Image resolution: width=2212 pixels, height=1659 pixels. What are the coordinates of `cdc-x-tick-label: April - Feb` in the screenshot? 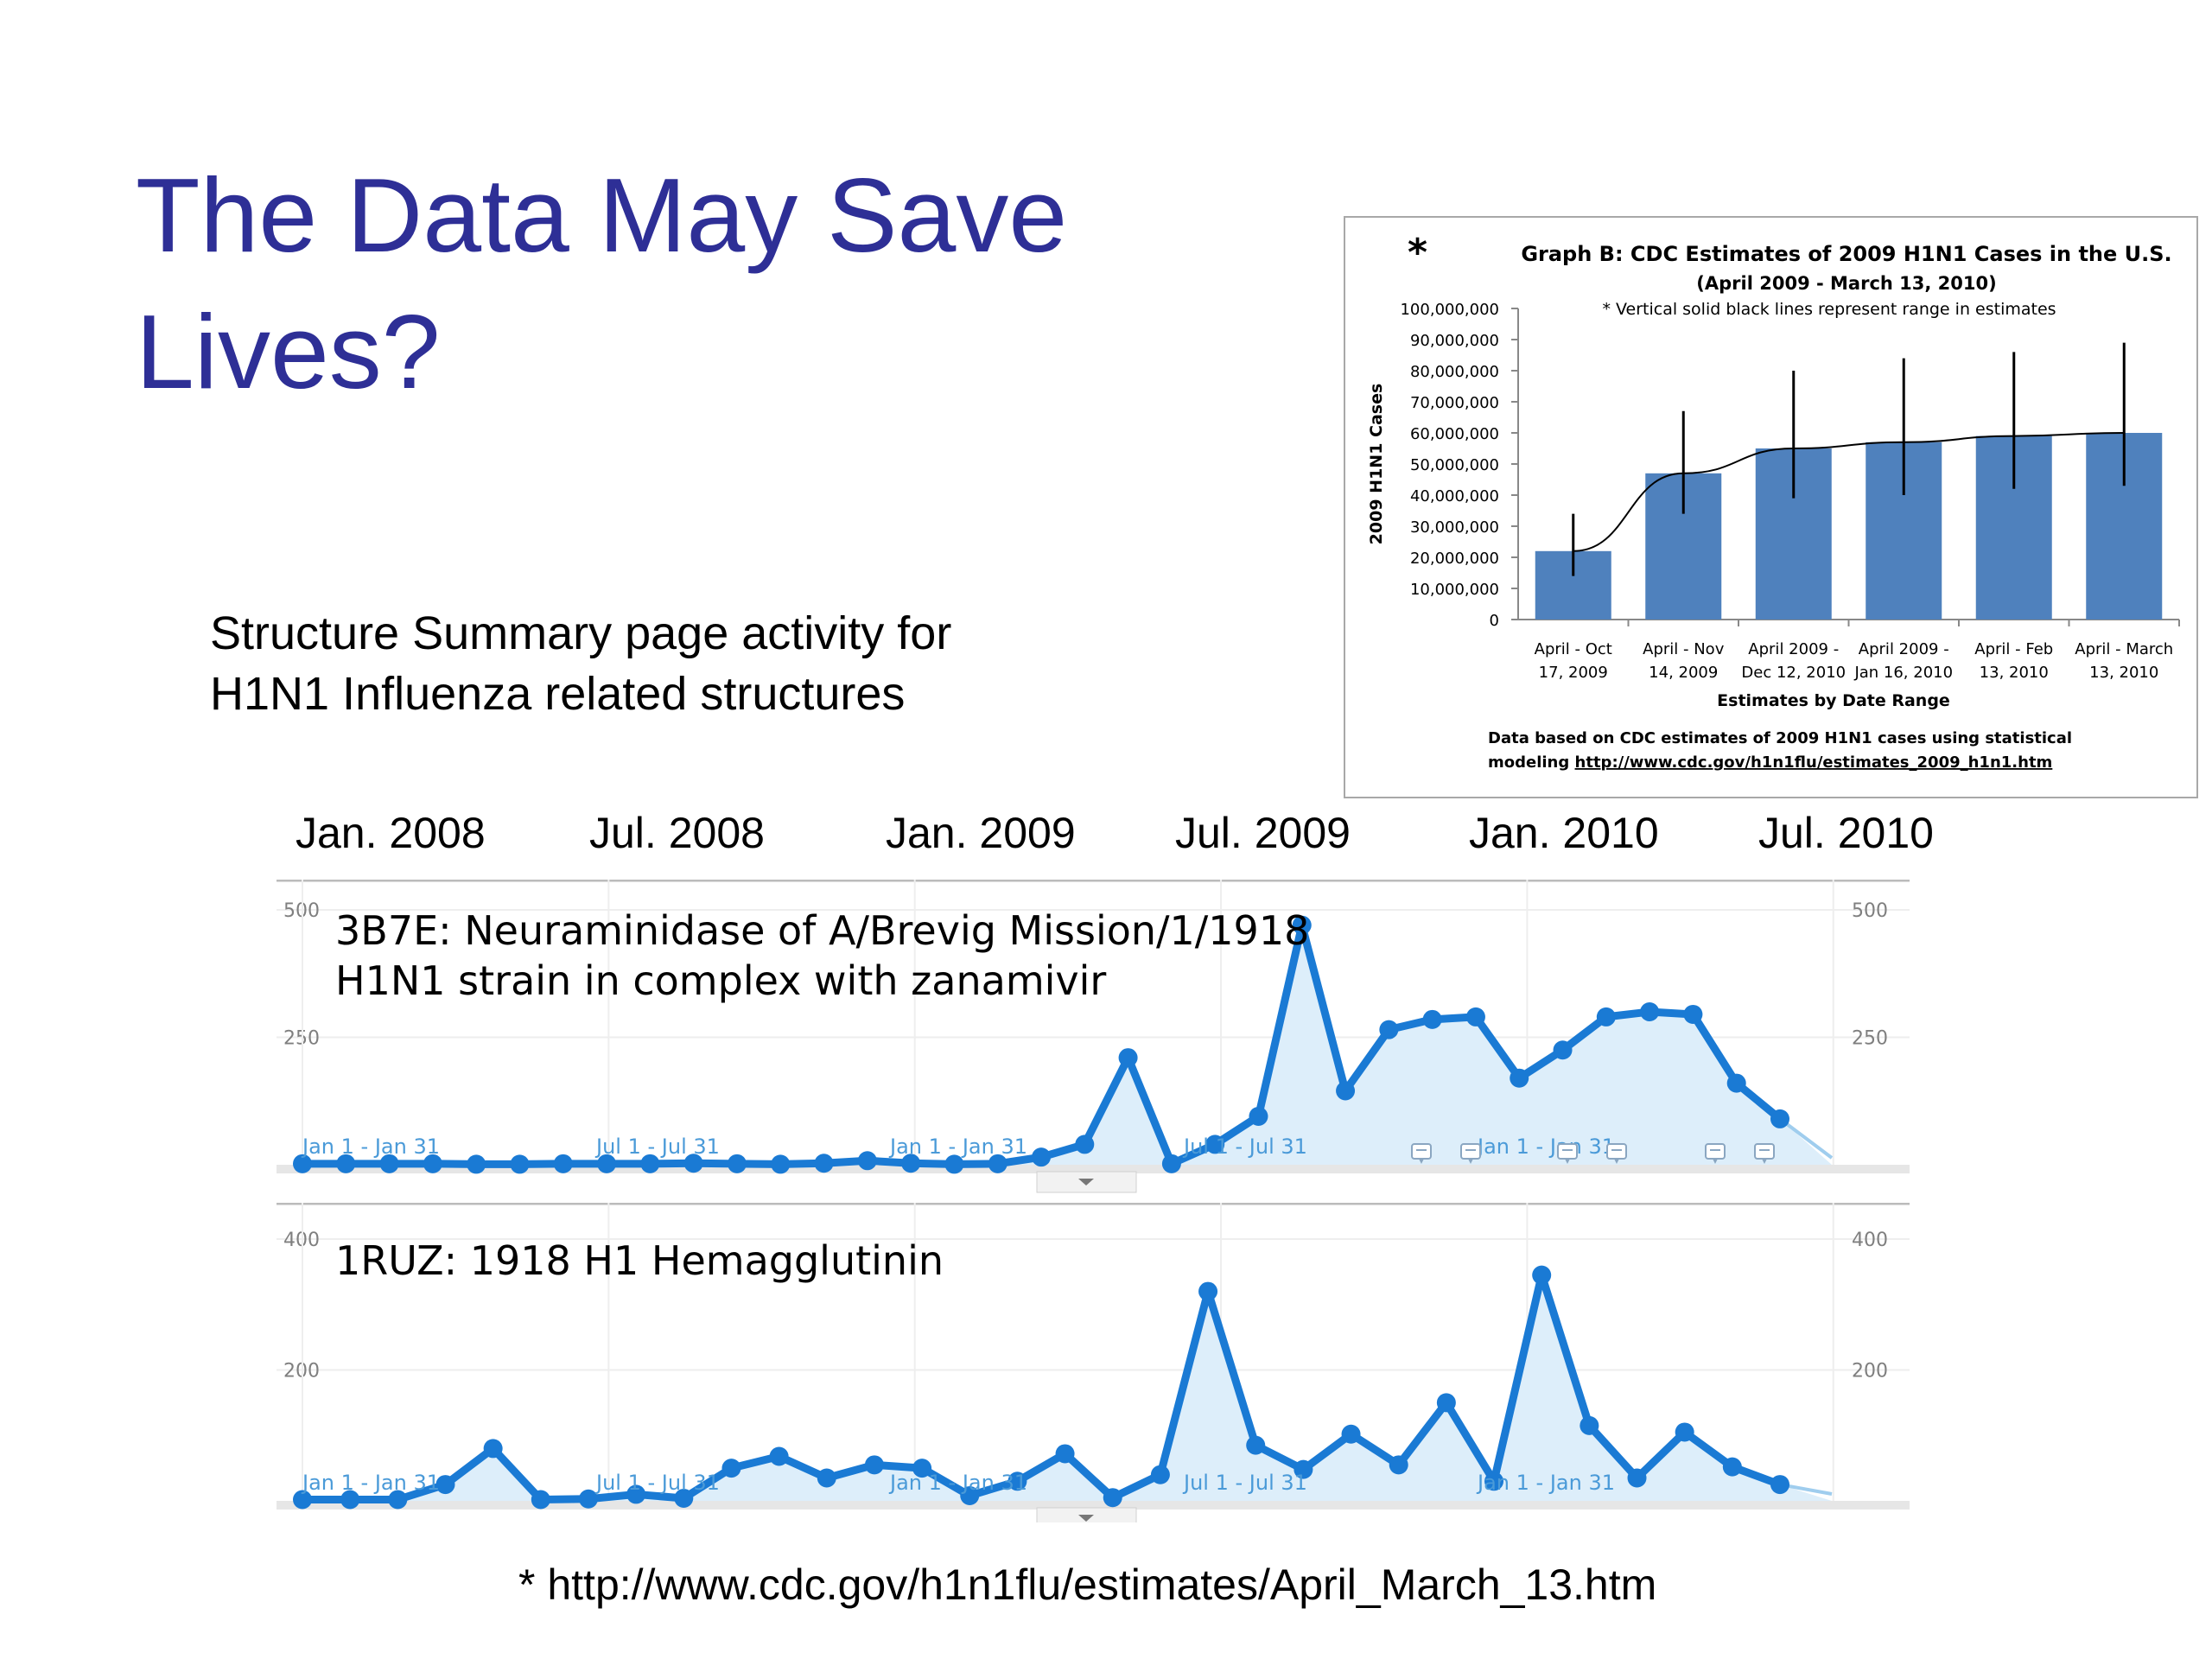 It's located at (2013, 649).